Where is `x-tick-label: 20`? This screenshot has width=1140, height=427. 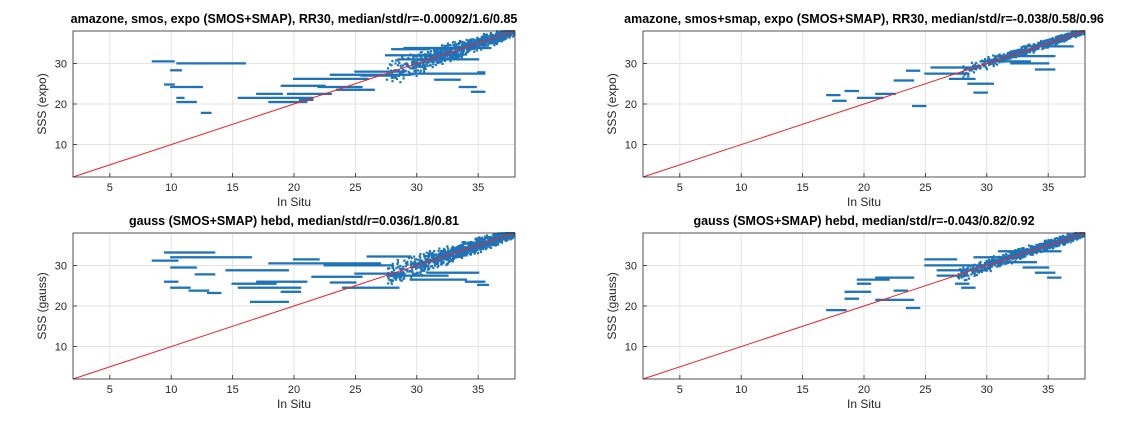
x-tick-label: 20 is located at coordinates (294, 390).